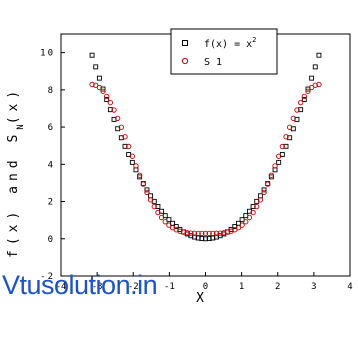  What do you see at coordinates (51, 91) in the screenshot?
I see `y-tick-label: 8` at bounding box center [51, 91].